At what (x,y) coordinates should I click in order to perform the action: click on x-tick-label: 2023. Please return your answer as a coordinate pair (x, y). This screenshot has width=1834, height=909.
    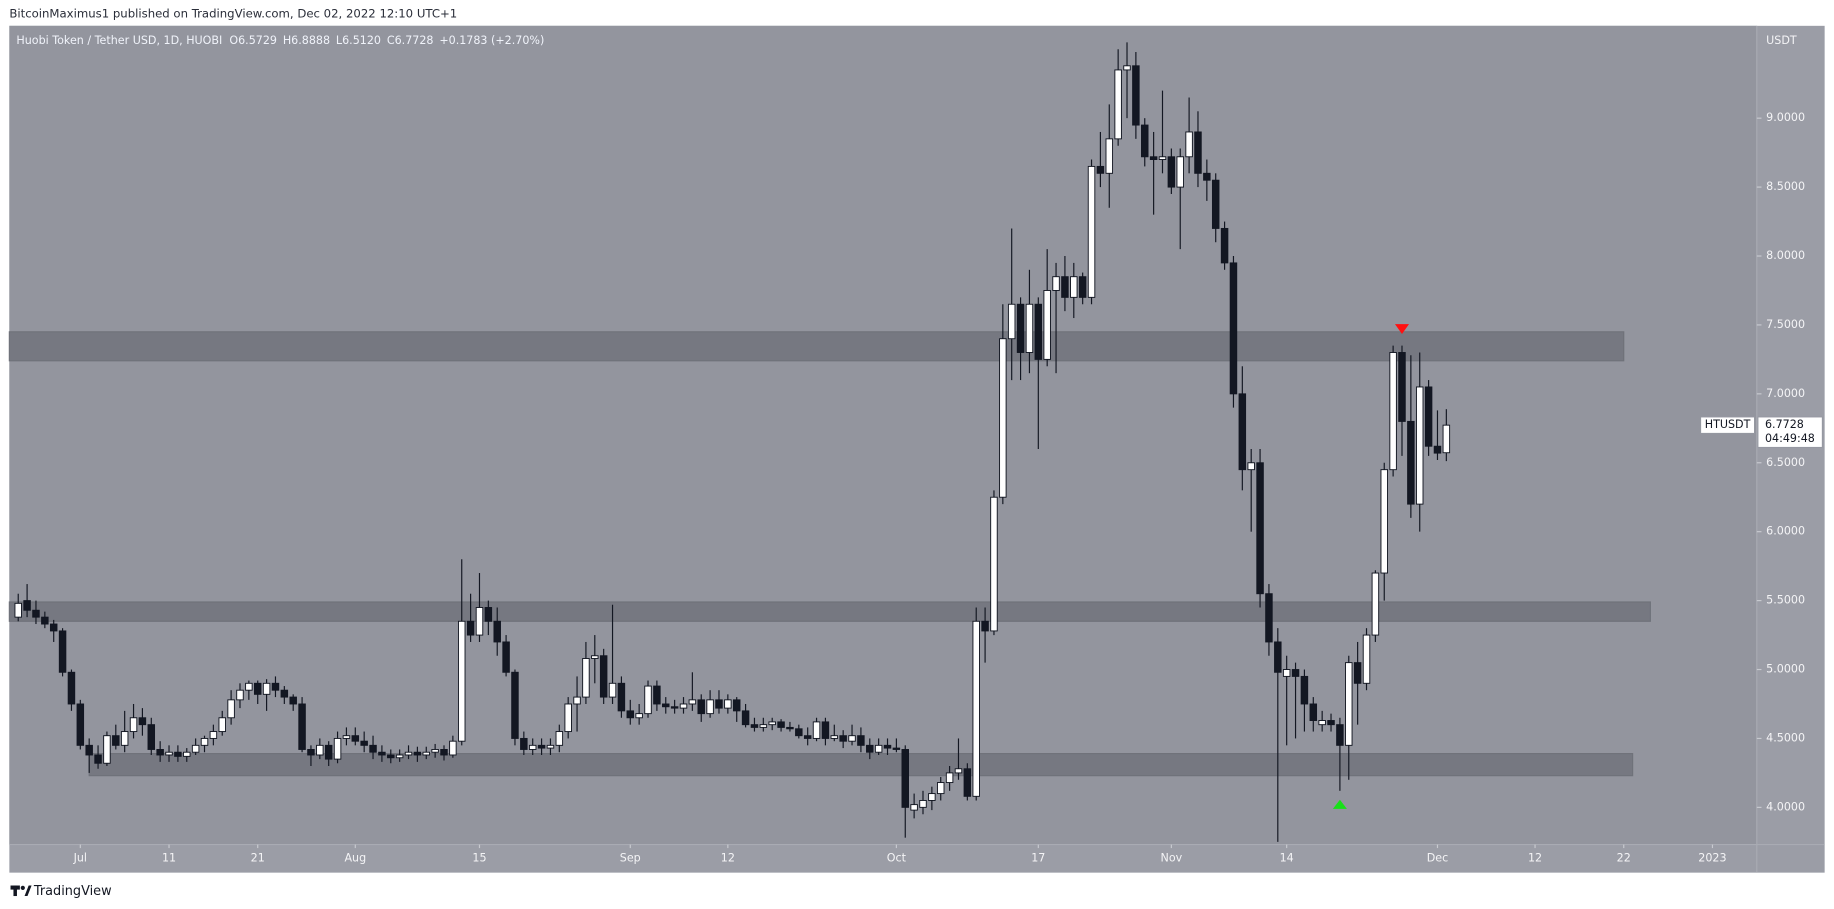
    Looking at the image, I should click on (1712, 858).